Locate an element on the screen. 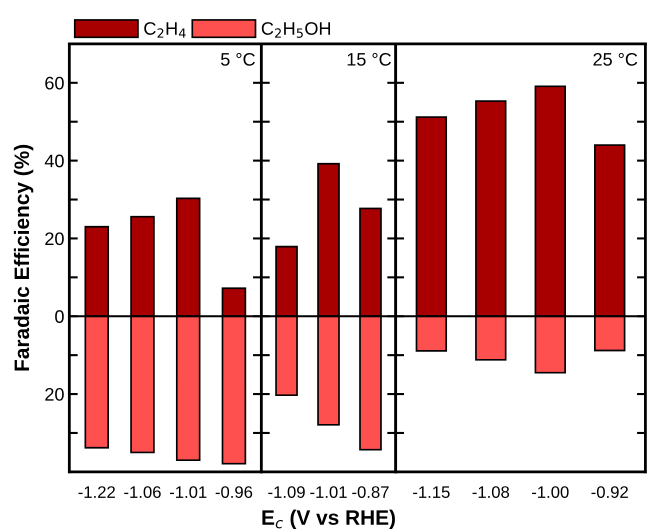  legend-label: C$_{2}$H$_{4}$ is located at coordinates (165, 30).